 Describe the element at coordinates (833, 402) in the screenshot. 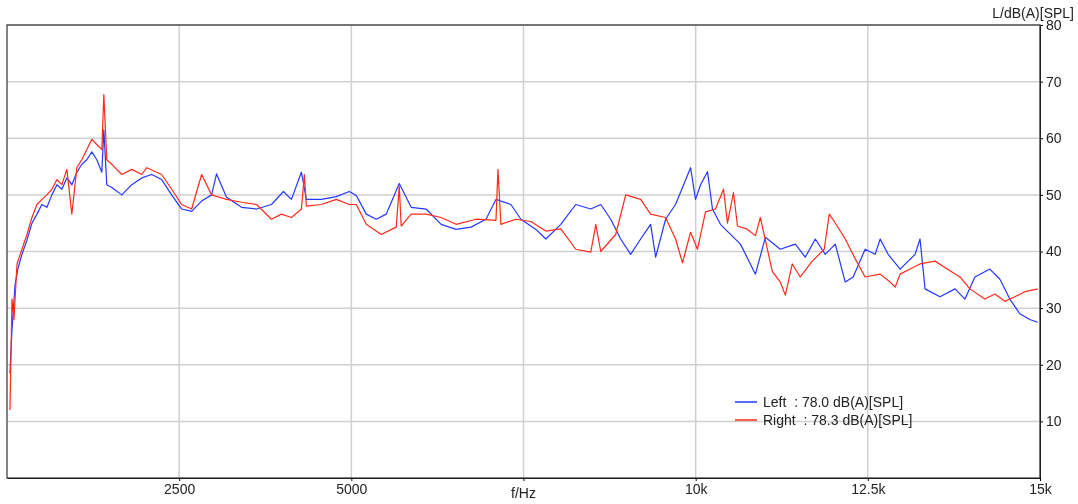

I see `legend-label: Left : 78.0 dB(A)[SPL]` at that location.